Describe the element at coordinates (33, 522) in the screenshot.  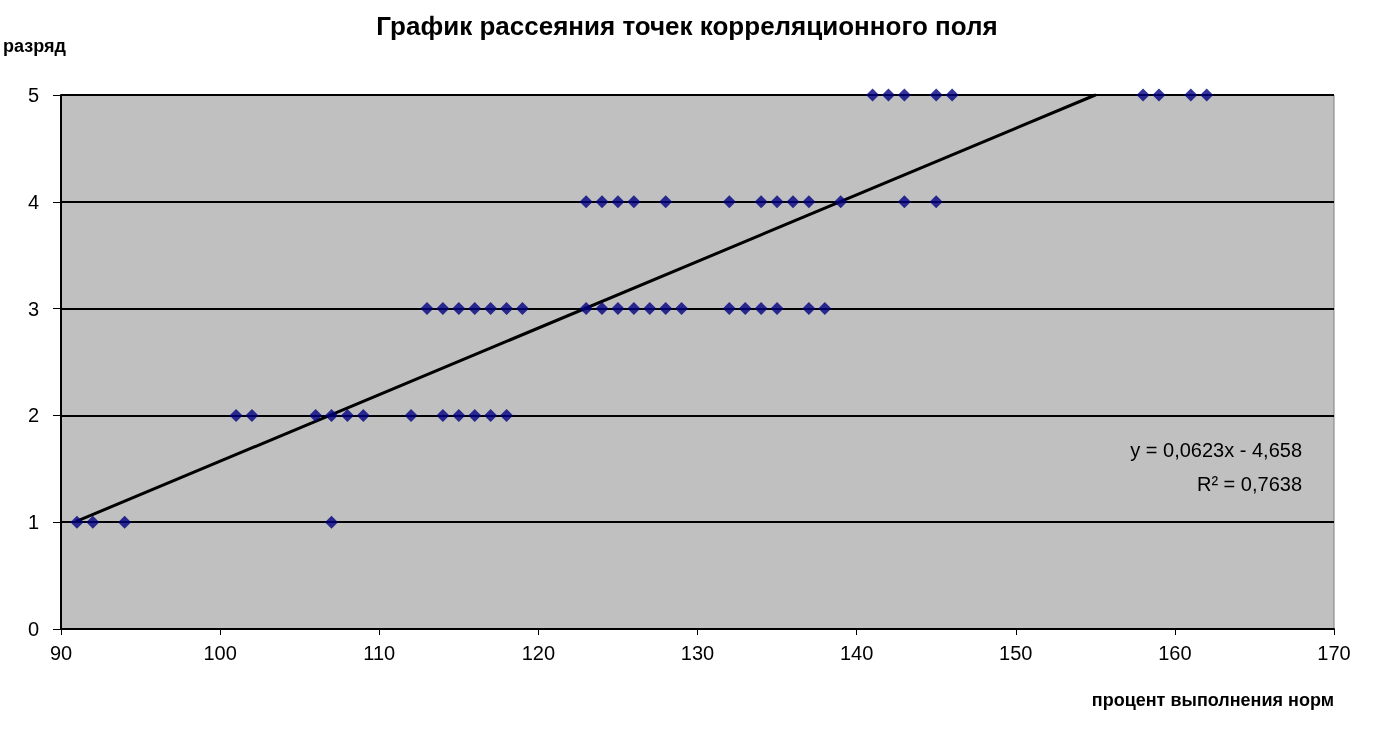
I see `y-tick-label: 1` at that location.